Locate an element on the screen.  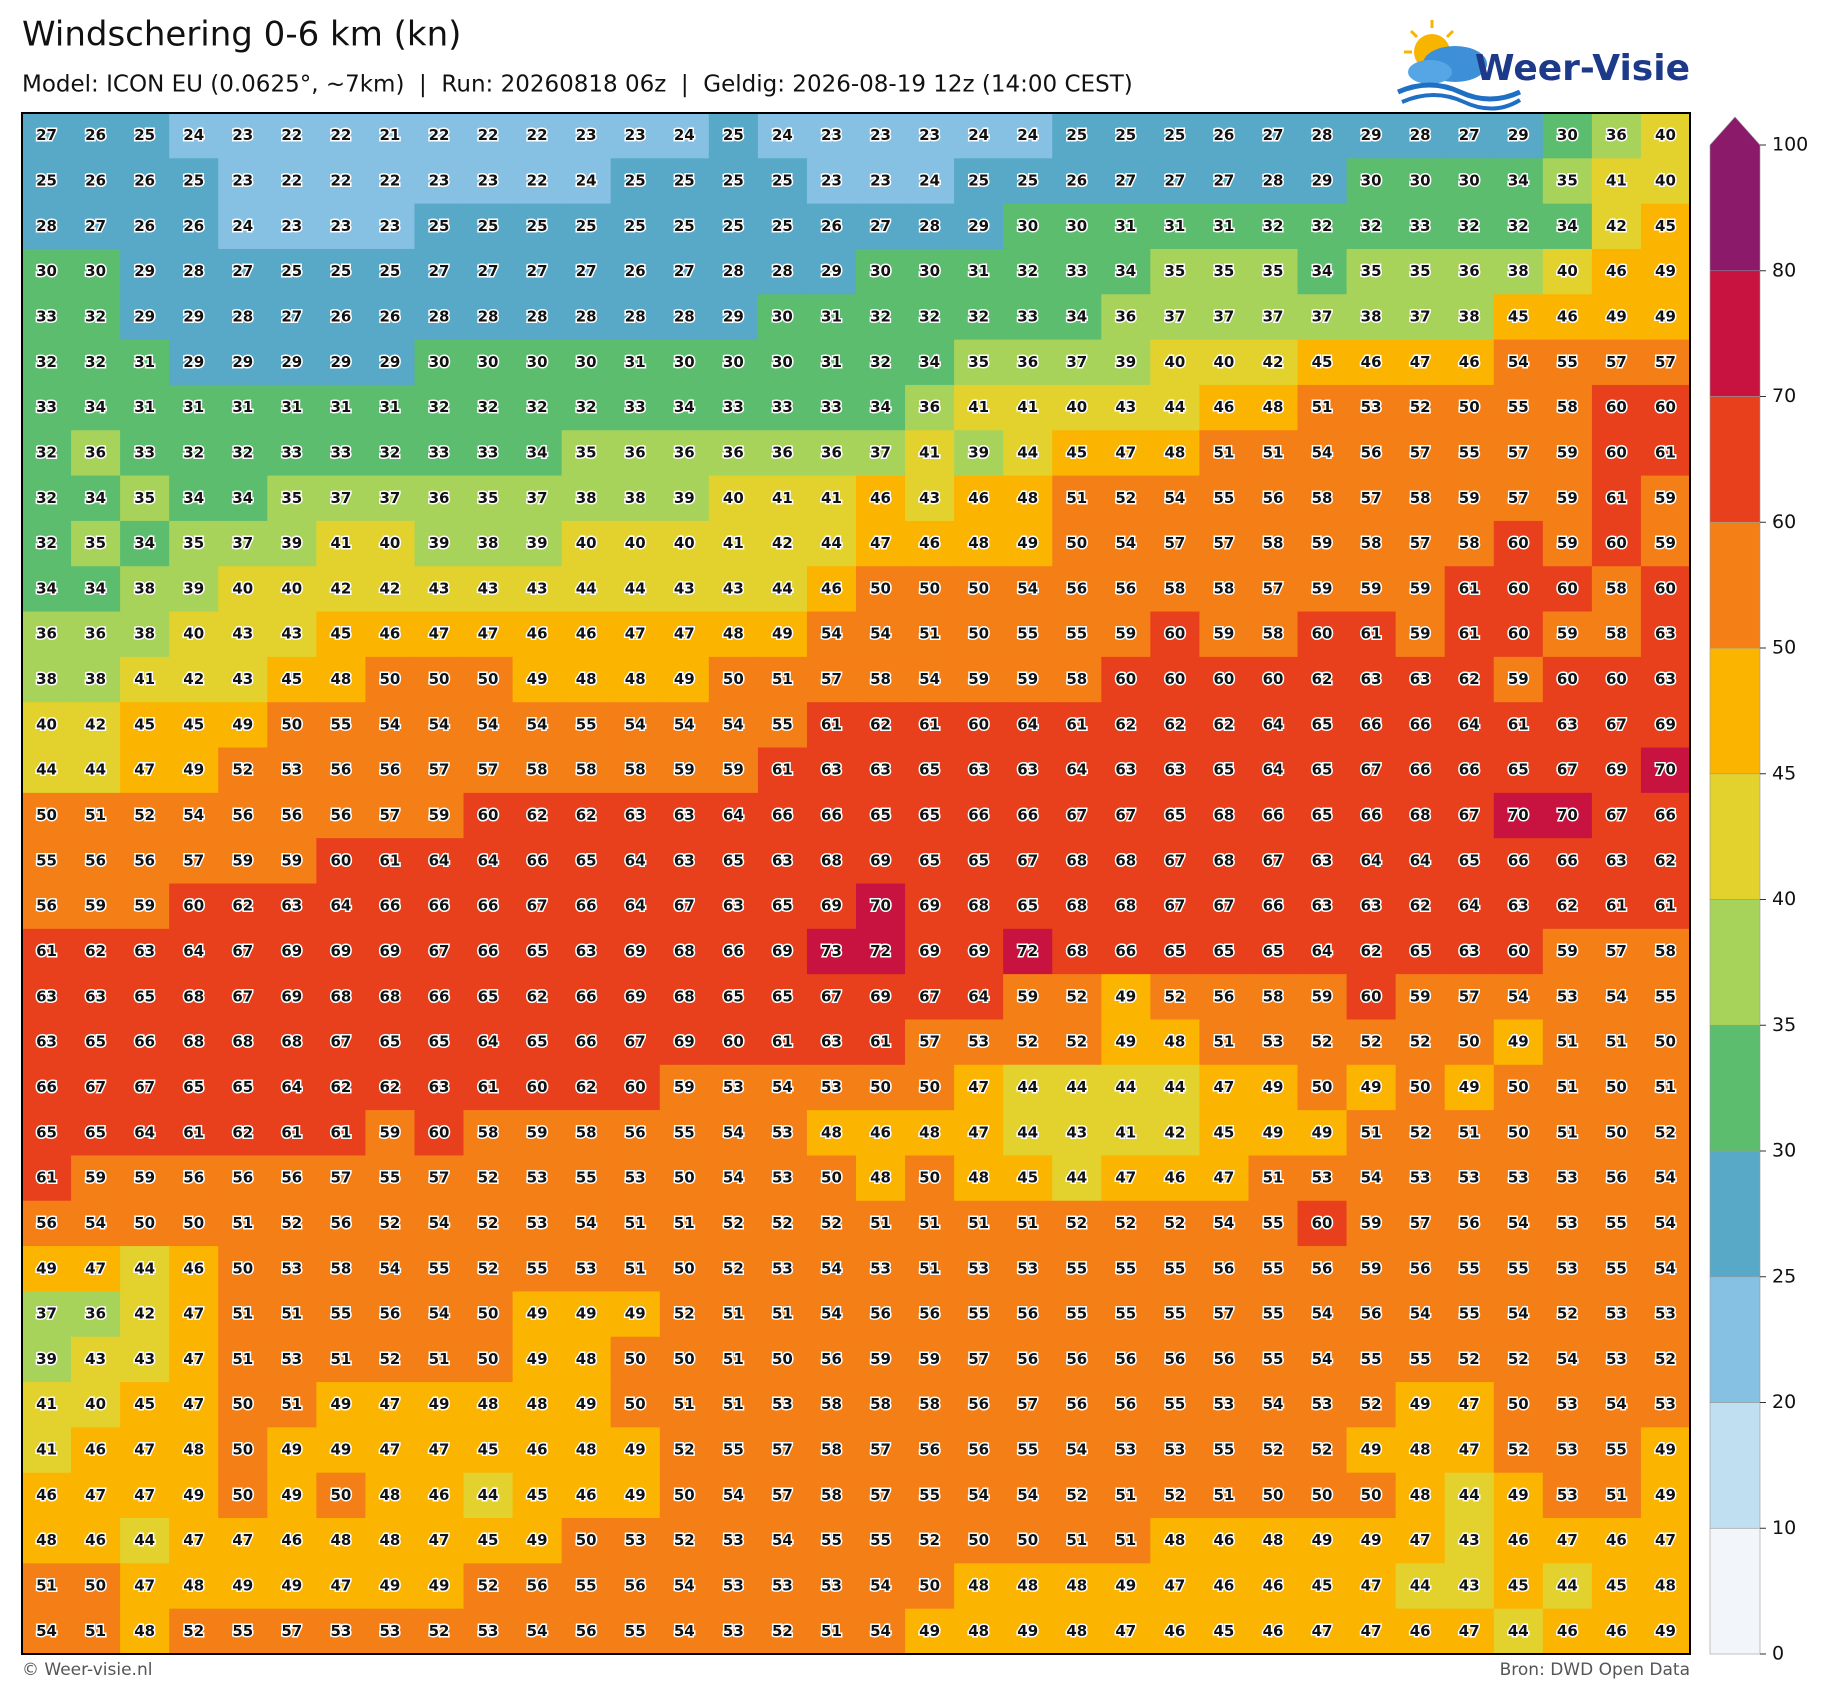
value-label: 62 is located at coordinates (537, 815).